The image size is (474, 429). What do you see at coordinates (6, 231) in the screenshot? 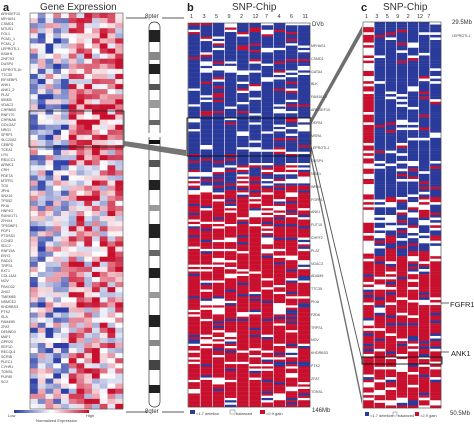
I see `gene-label: PDP1` at bounding box center [6, 231].